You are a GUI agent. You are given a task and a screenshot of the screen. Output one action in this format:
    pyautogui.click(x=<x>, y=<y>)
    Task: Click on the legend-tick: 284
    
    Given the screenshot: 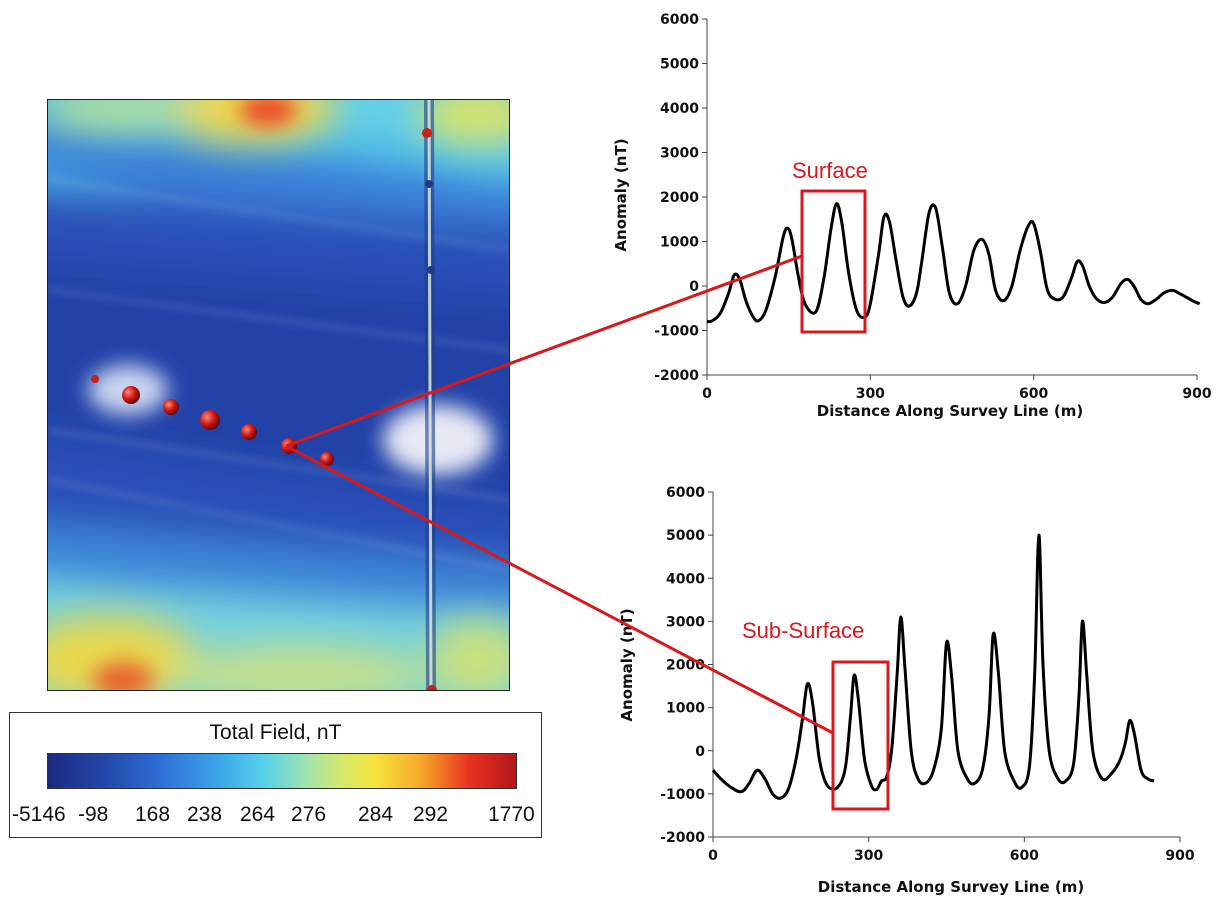 What is the action you would take?
    pyautogui.click(x=376, y=814)
    